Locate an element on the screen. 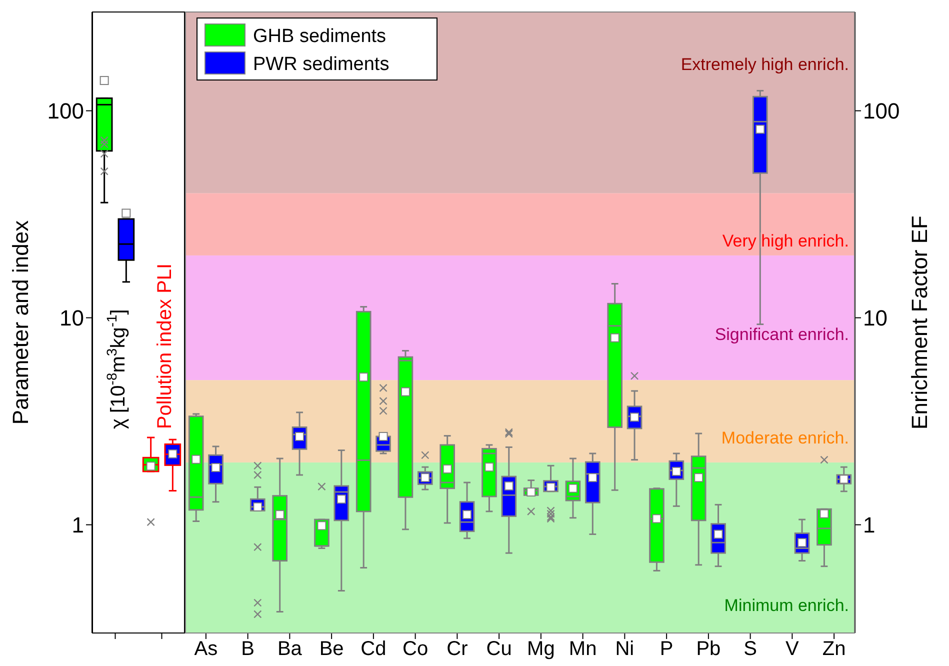 This screenshot has height=666, width=949. x-tick-label: V is located at coordinates (793, 649).